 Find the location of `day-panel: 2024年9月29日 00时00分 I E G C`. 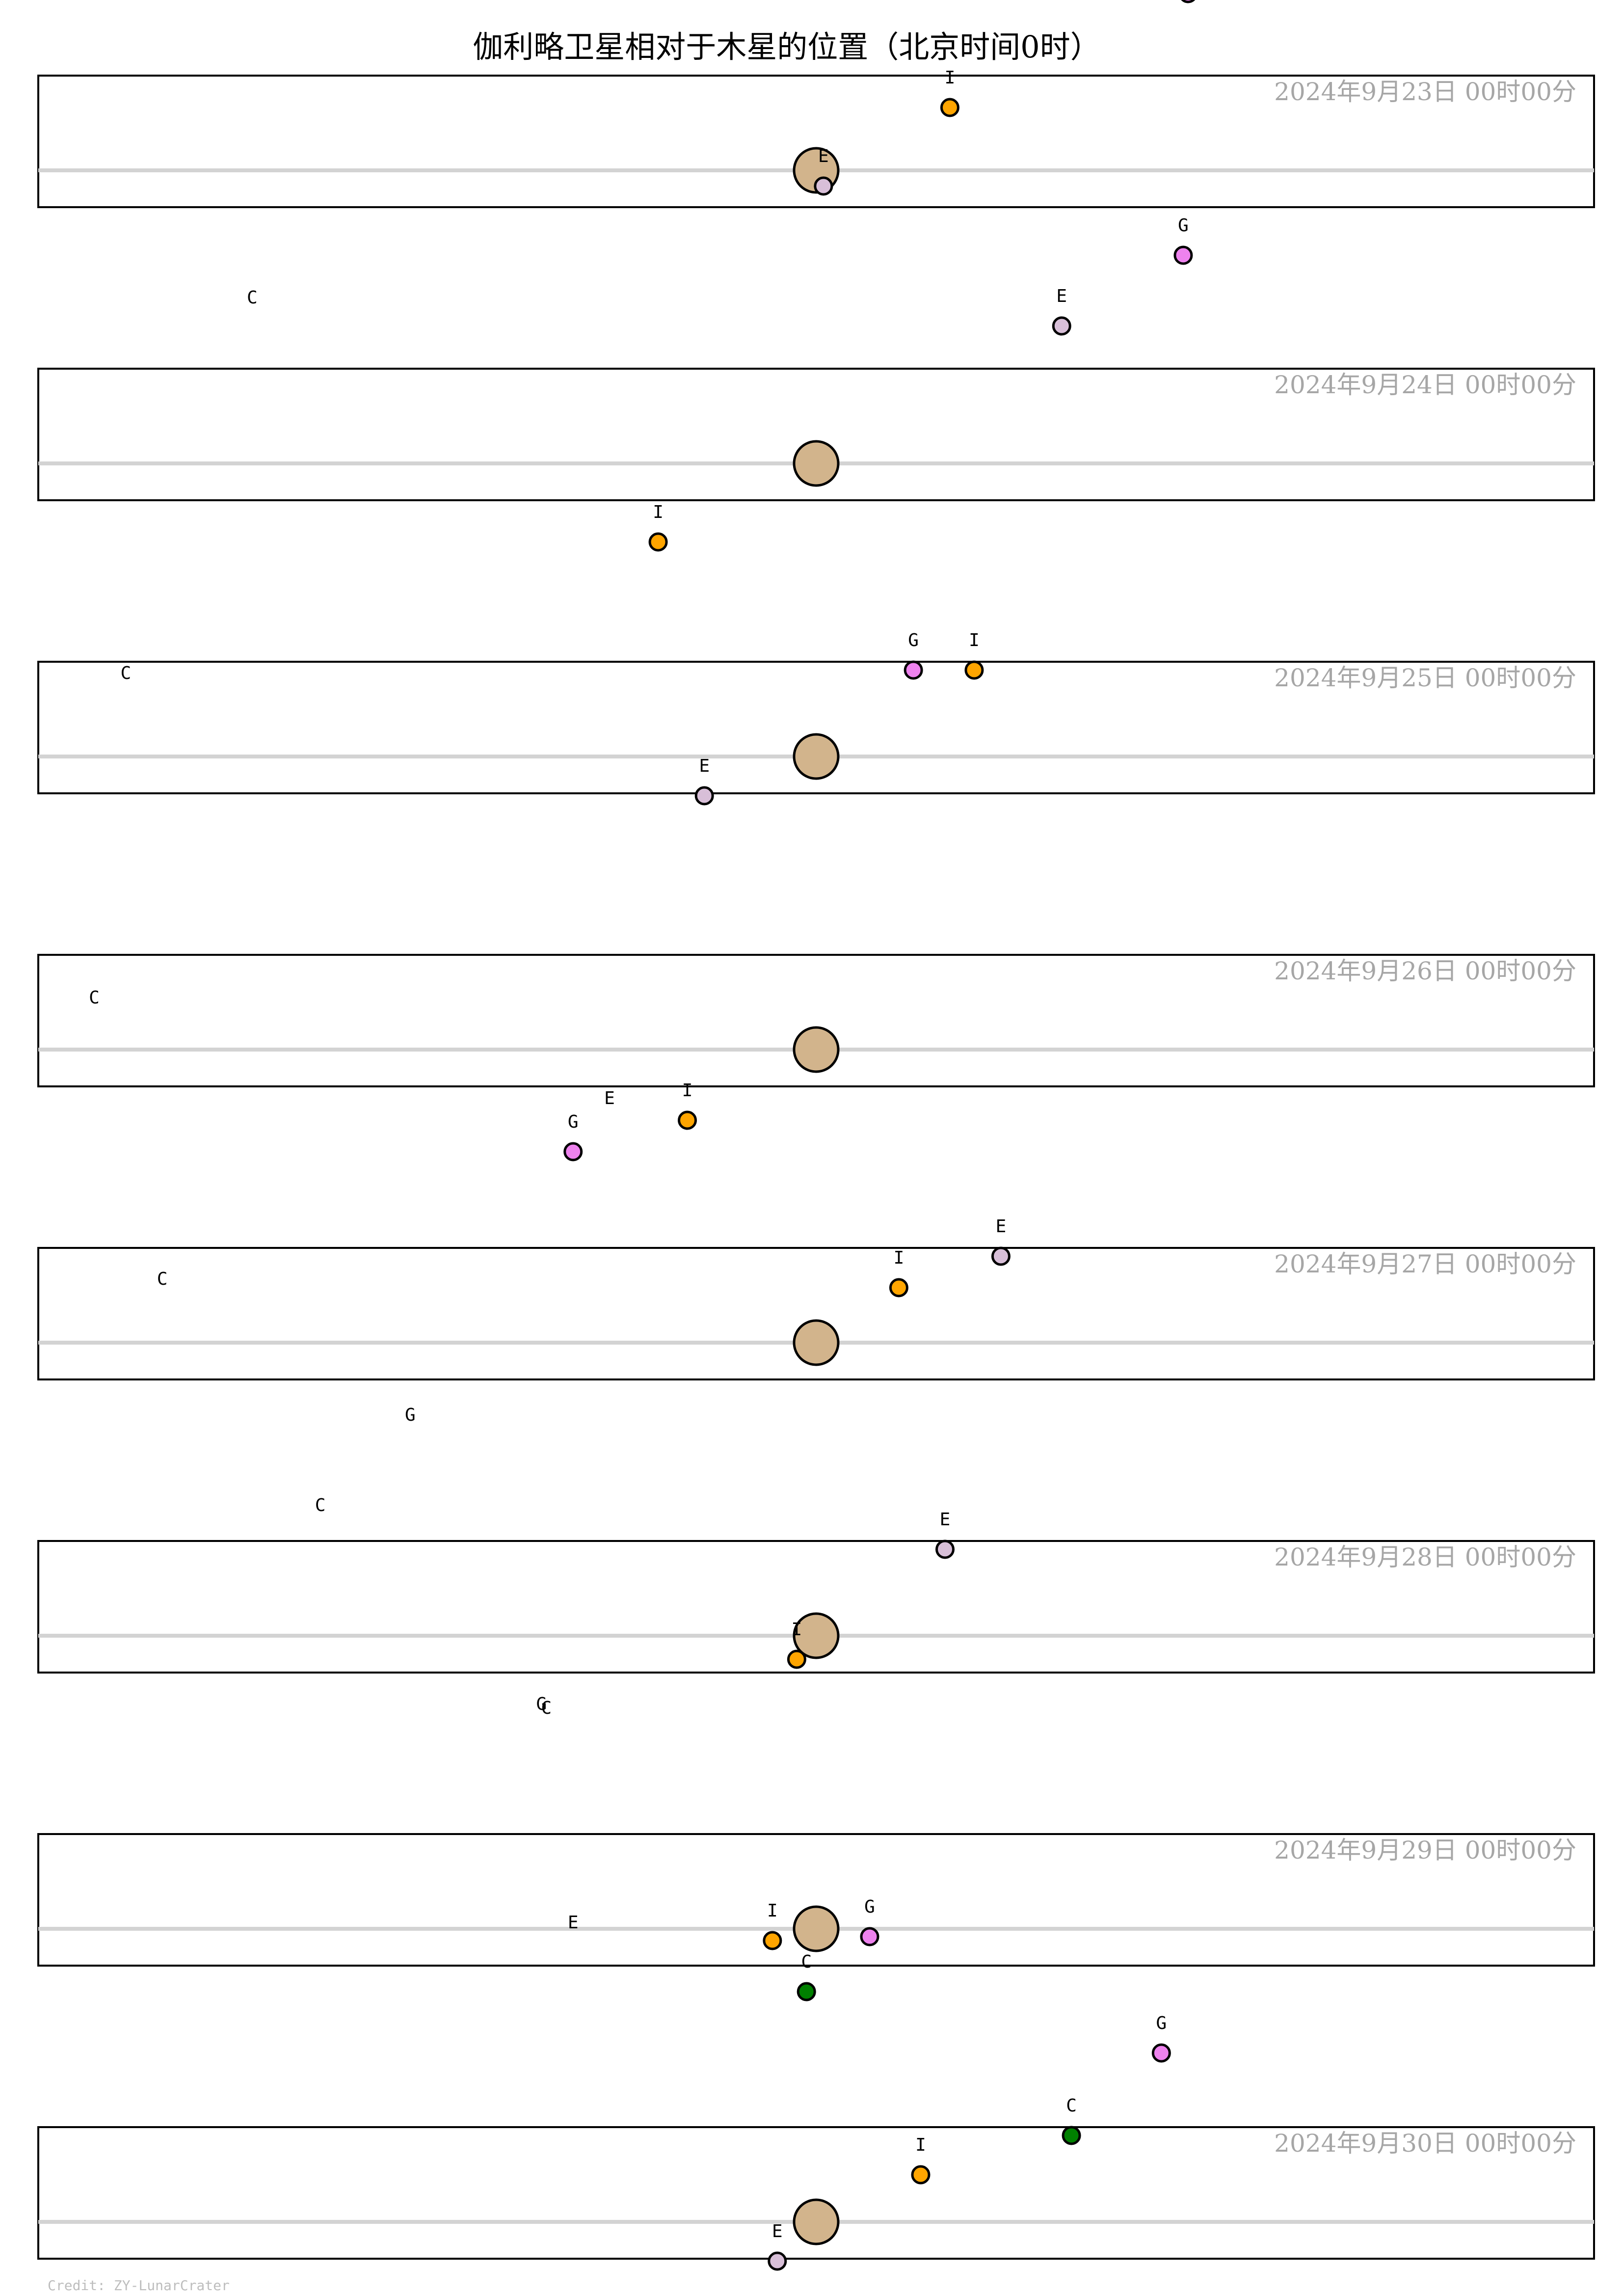

day-panel: 2024年9月29日 00时00分 I E G C is located at coordinates (816, 1917).